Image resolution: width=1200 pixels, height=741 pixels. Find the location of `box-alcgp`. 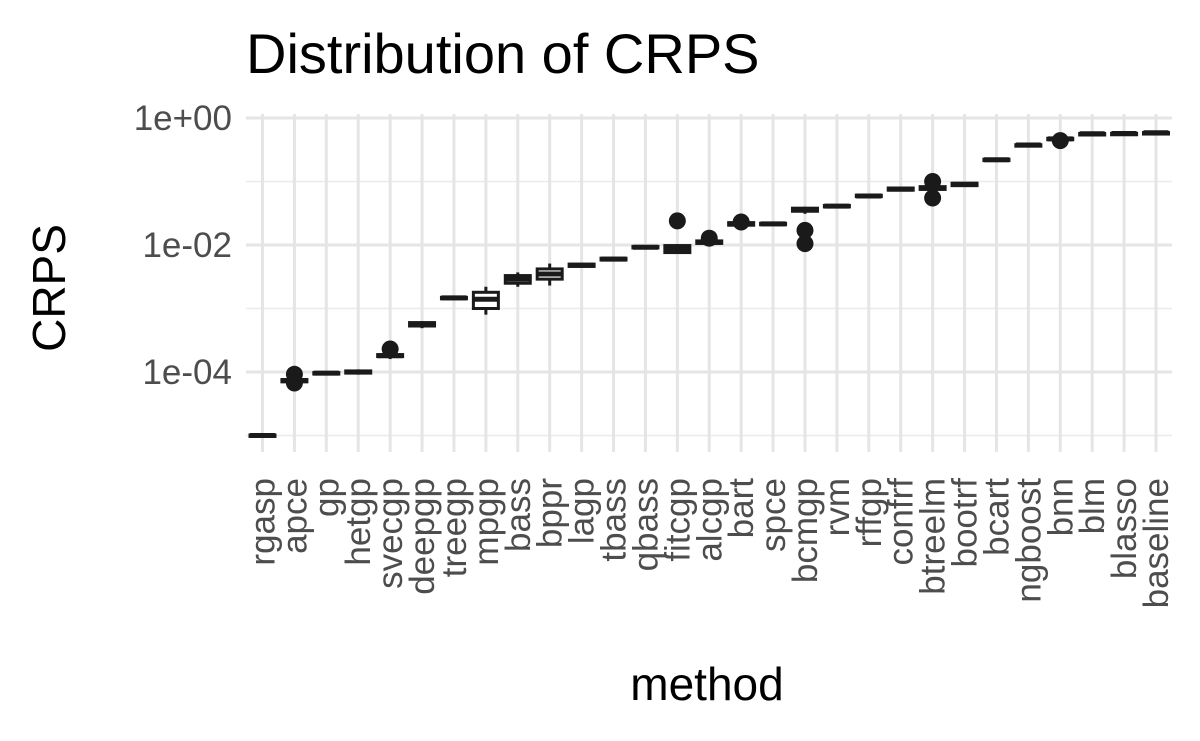

box-alcgp is located at coordinates (709, 238).